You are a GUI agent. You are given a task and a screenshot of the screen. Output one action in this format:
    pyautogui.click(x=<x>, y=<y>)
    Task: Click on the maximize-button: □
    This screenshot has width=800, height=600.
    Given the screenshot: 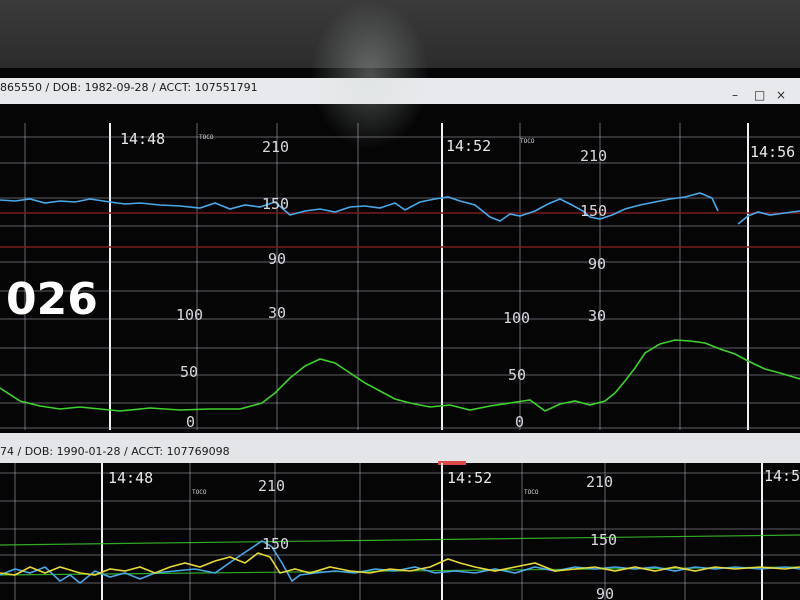 What is the action you would take?
    pyautogui.click(x=760, y=95)
    